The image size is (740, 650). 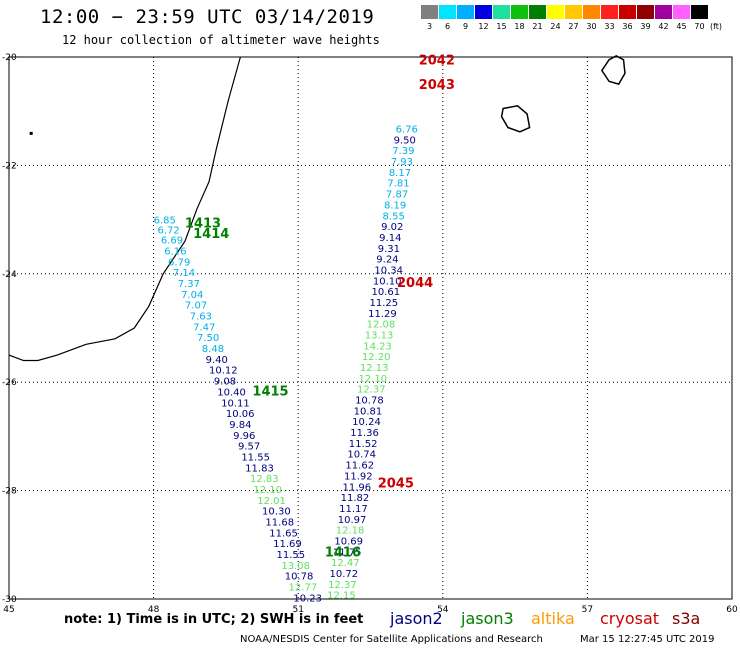 I want to click on swh-value: 9.14, so click(x=390, y=238).